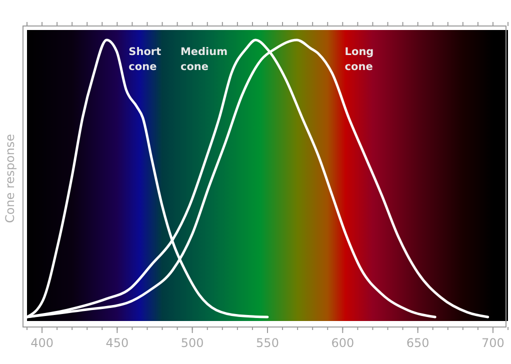 The width and height of the screenshot is (511, 364). I want to click on series-label: Short cone, so click(145, 59).